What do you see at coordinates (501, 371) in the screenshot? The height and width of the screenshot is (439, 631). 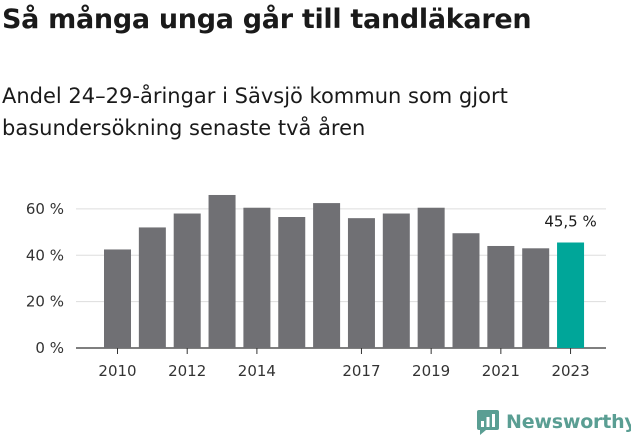 I see `x-tick-label: 2021` at bounding box center [501, 371].